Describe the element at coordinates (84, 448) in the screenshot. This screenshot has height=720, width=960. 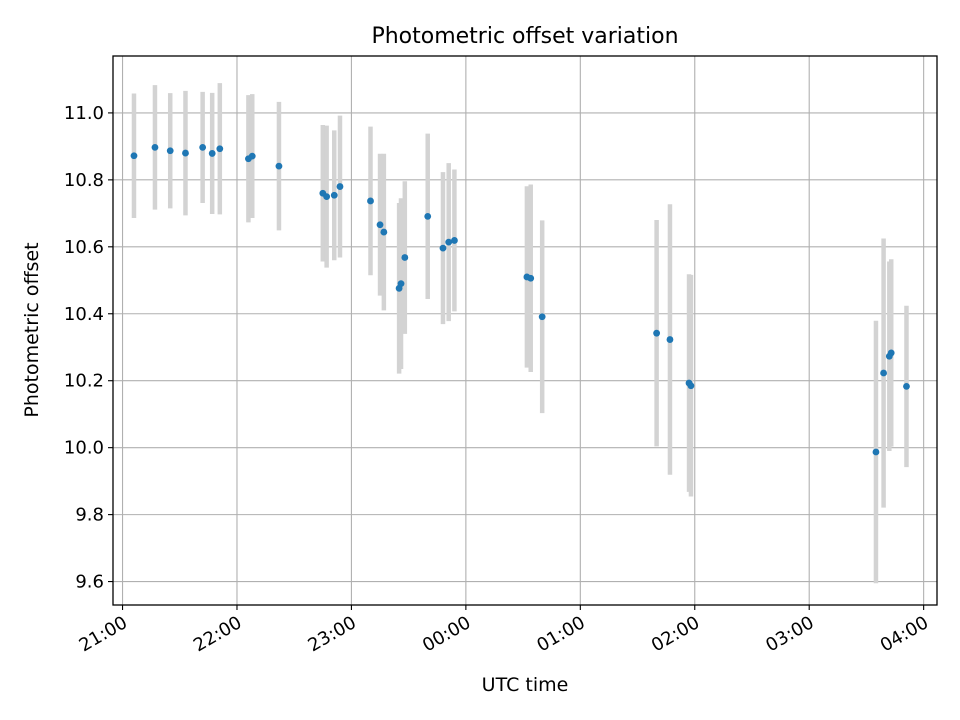
I see `y-tick-label: 10.0` at that location.